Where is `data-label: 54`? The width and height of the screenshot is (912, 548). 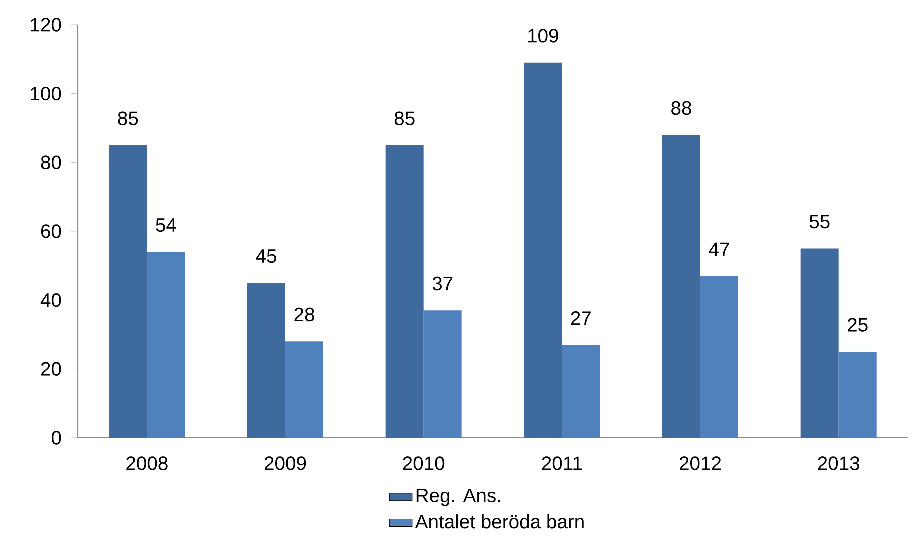 data-label: 54 is located at coordinates (166, 225).